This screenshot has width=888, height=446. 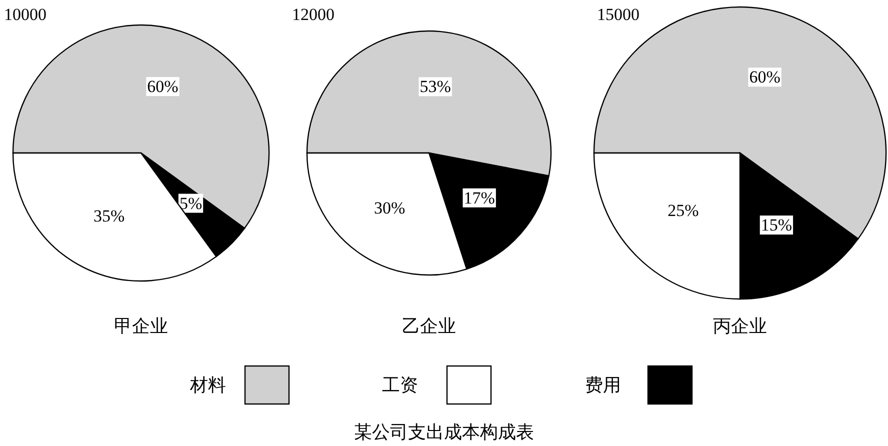 What do you see at coordinates (683, 210) in the screenshot?
I see `data-label: 25%` at bounding box center [683, 210].